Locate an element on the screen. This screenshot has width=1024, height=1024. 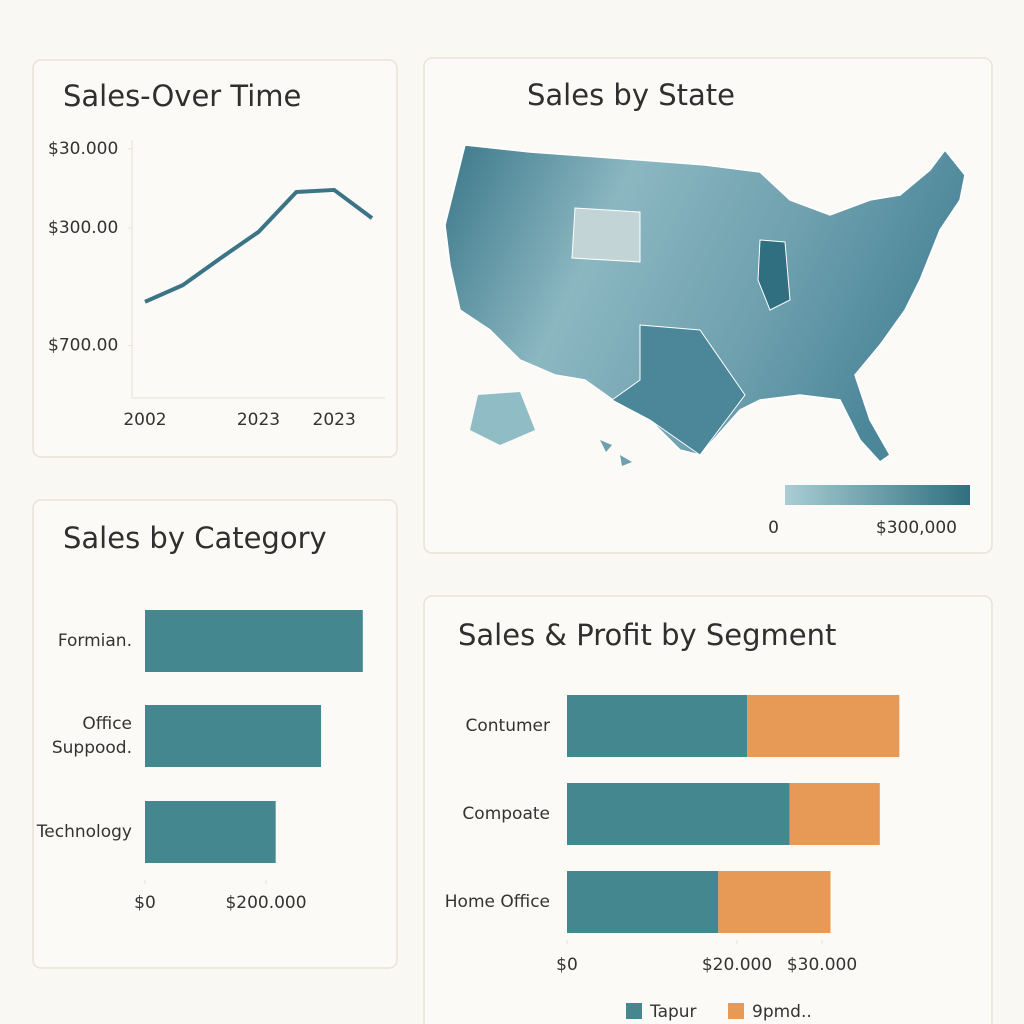
category-label: Office Suppood. is located at coordinates (91, 736).